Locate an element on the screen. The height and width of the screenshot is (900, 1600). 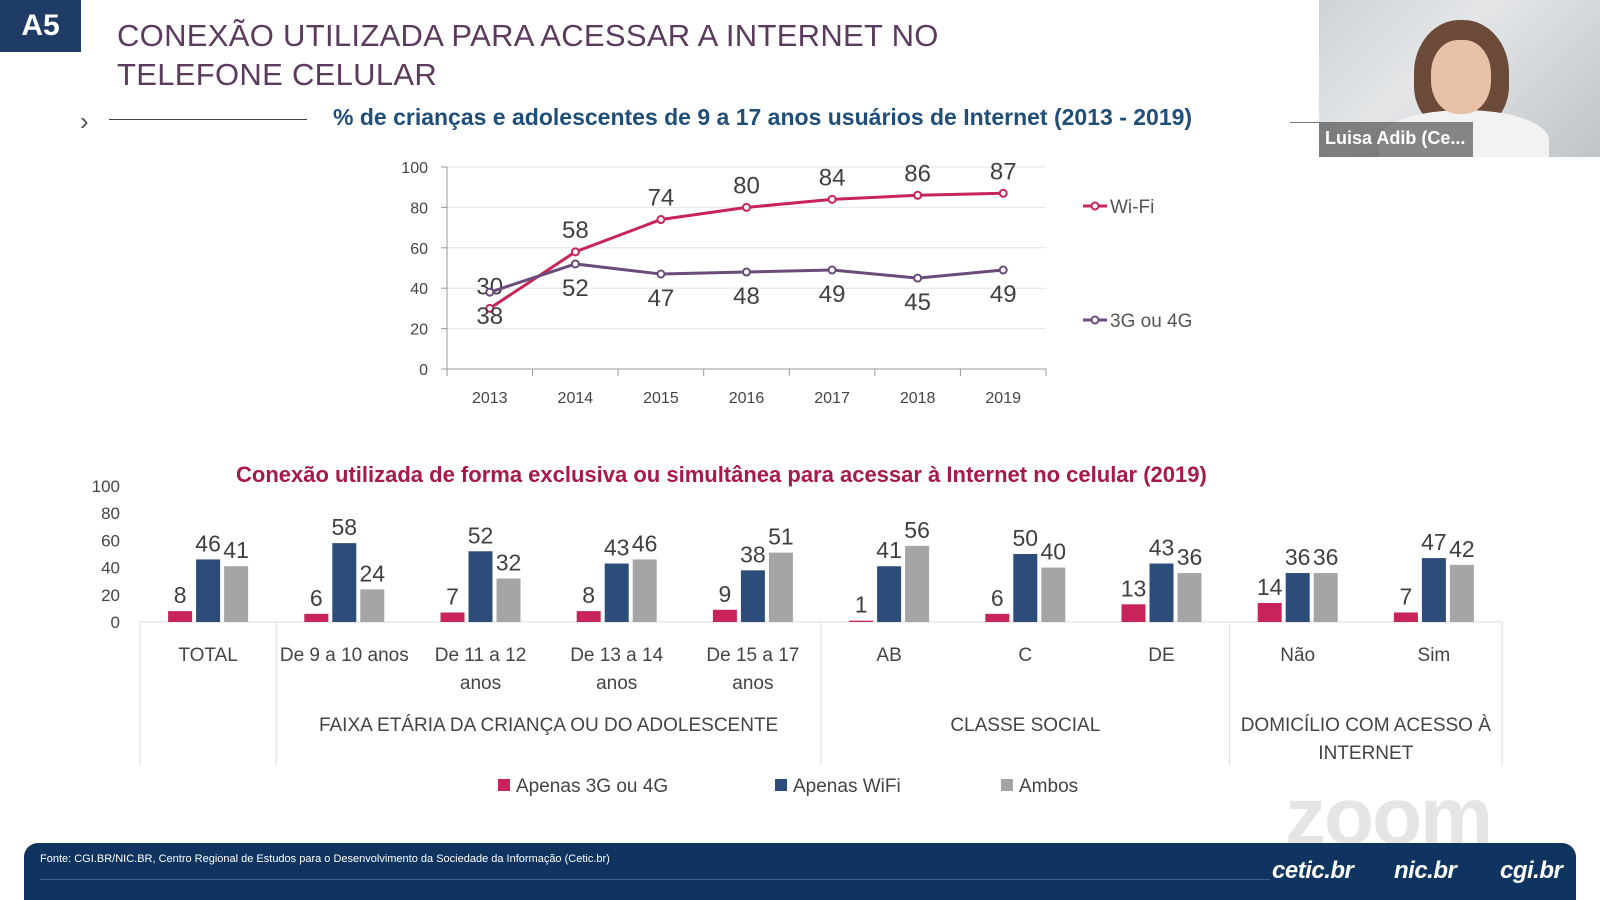
bar-data-label: 7 is located at coordinates (452, 596).